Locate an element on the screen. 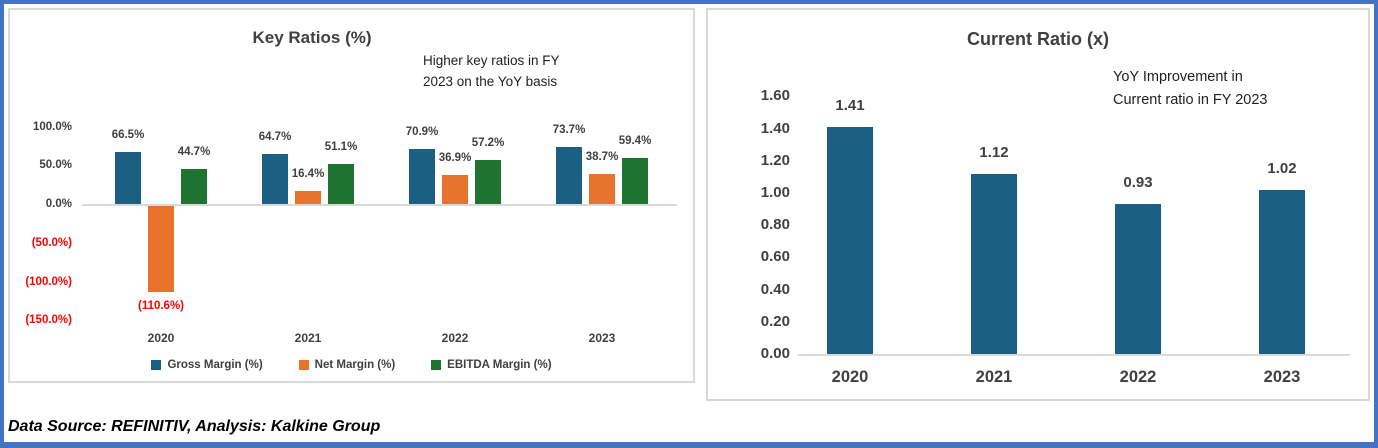 This screenshot has height=448, width=1378. legend-label: EBITDA Margin (%) is located at coordinates (499, 365).